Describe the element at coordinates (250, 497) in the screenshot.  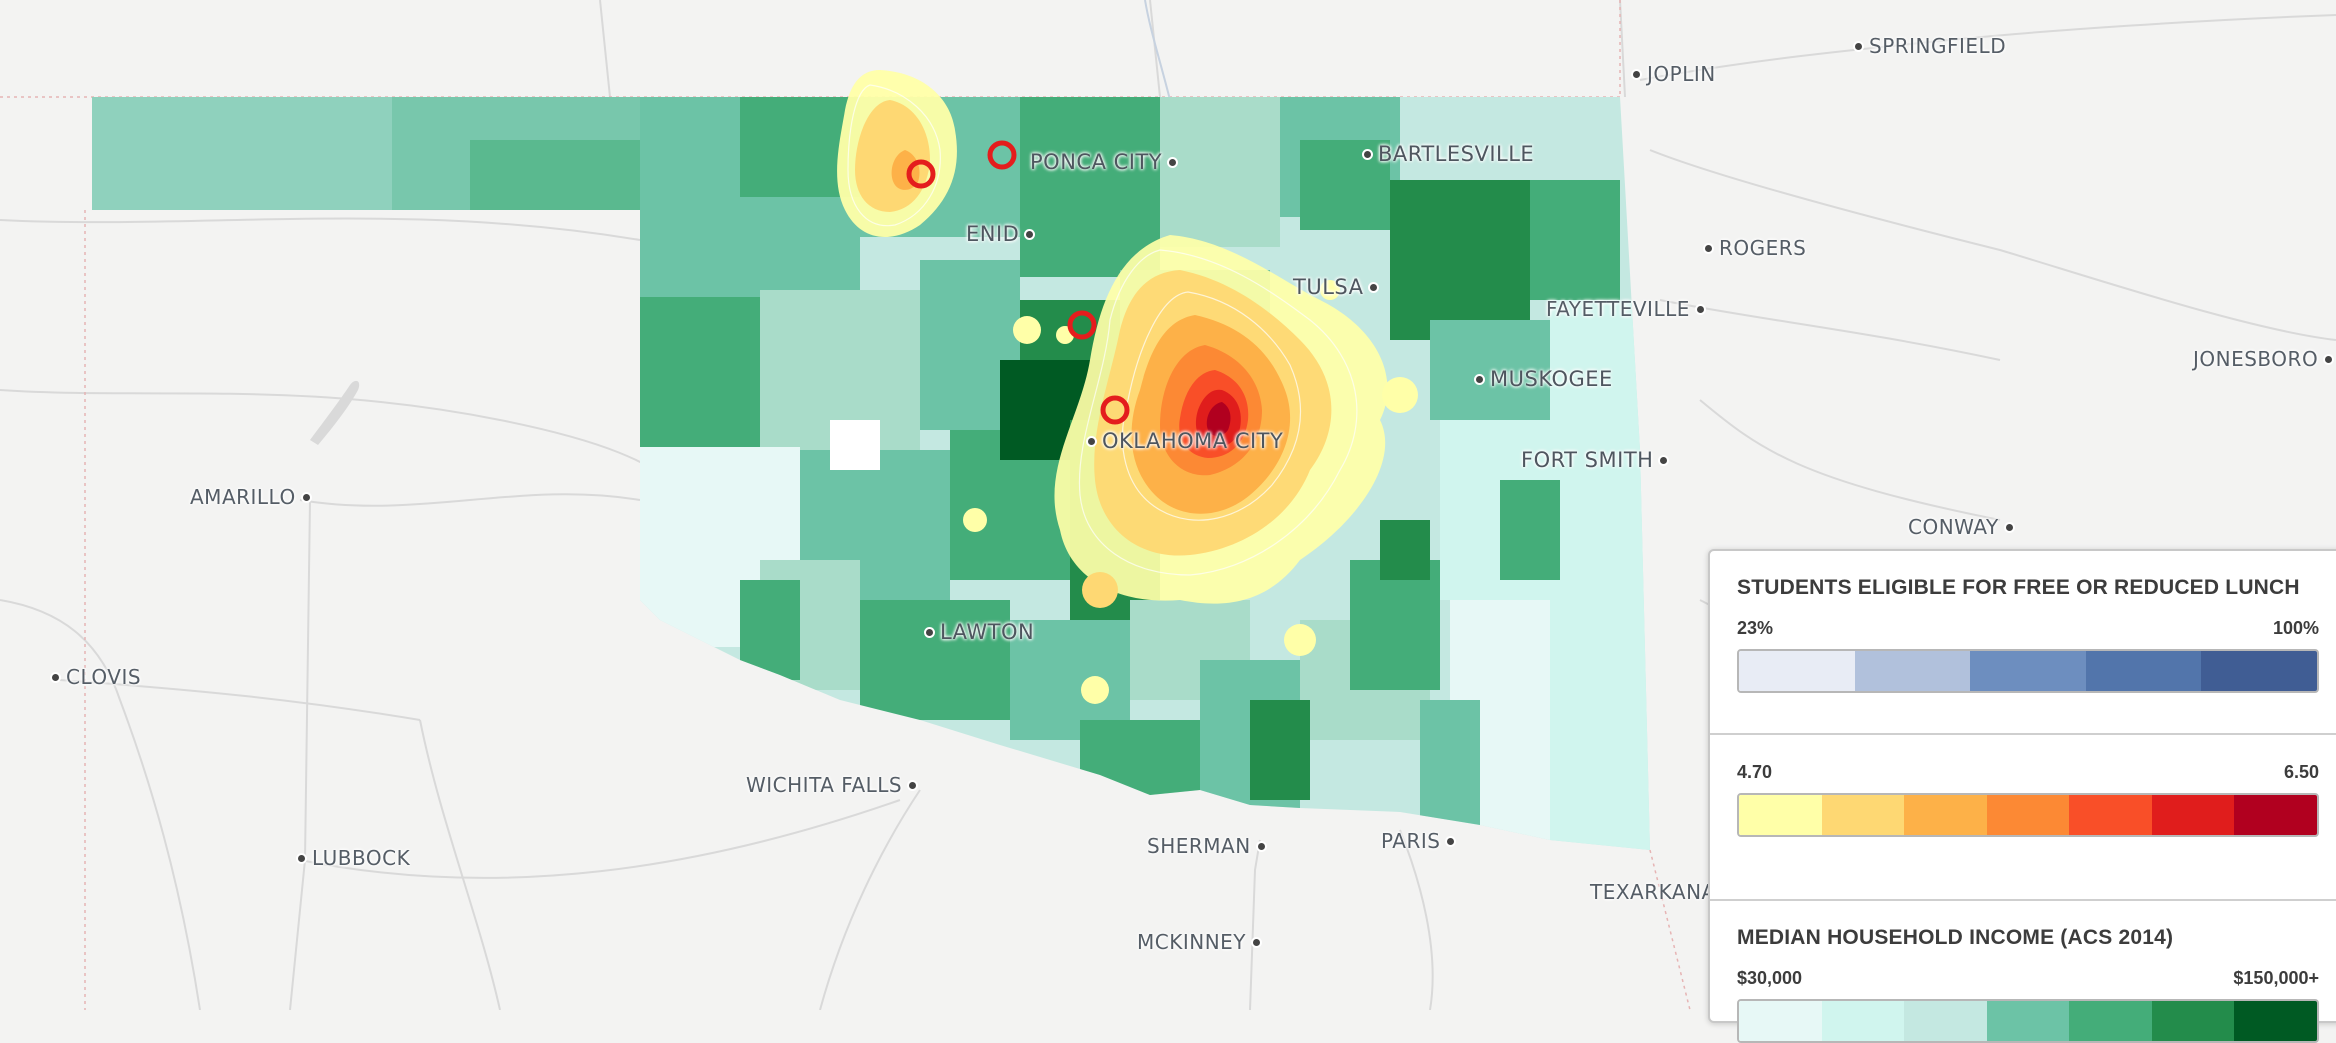
I see `city-label-amarillo: AMARILLO` at that location.